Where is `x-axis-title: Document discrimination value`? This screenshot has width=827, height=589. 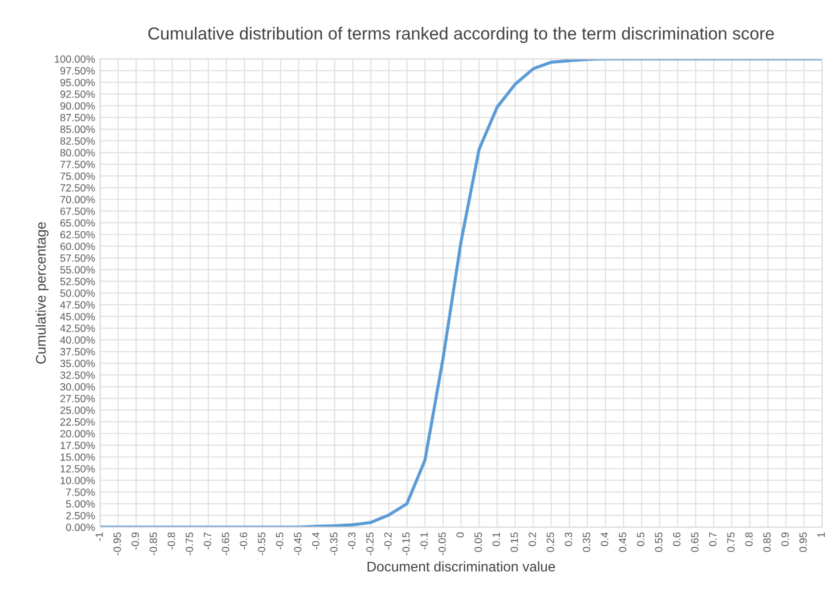
x-axis-title: Document discrimination value is located at coordinates (462, 566).